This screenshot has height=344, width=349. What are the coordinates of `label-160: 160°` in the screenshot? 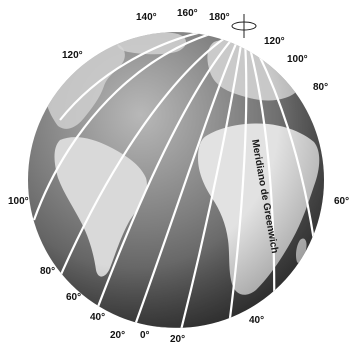 It's located at (187, 13).